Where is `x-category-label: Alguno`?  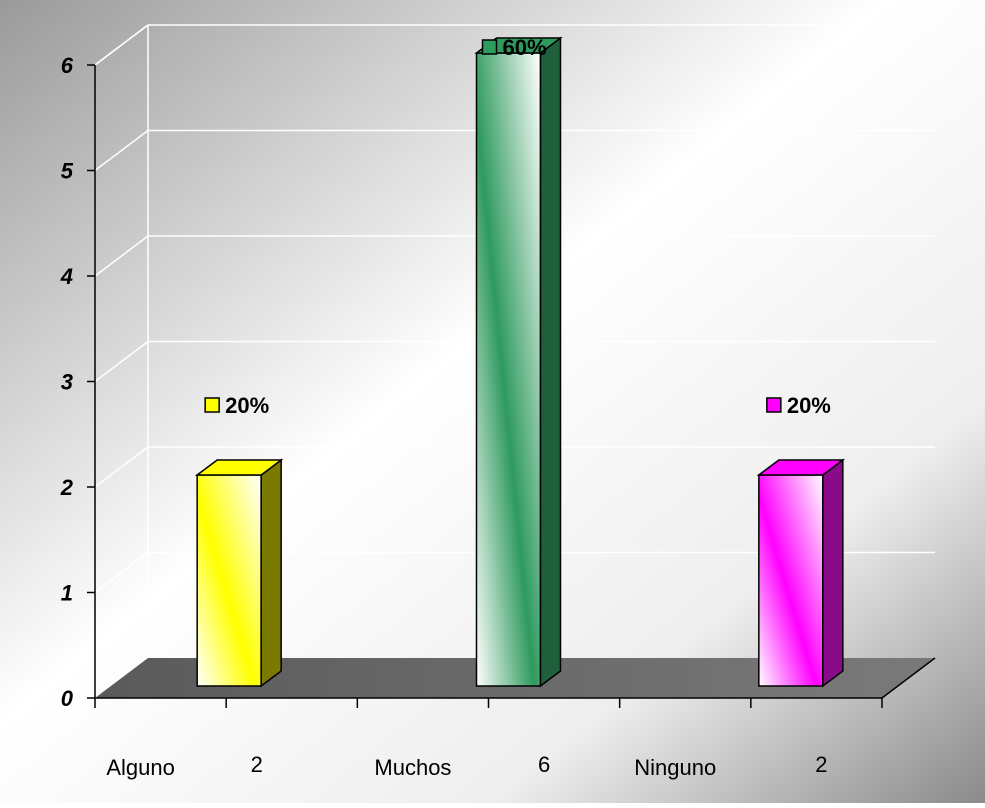
x-category-label: Alguno is located at coordinates (140, 767).